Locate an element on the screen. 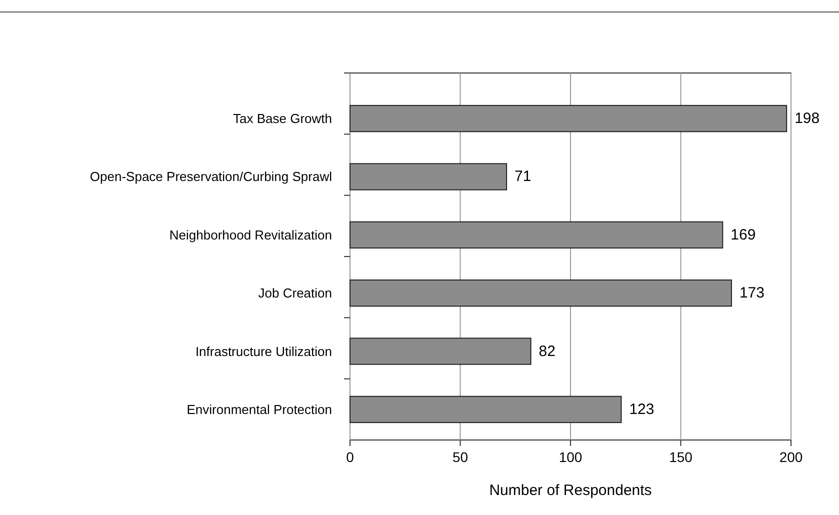 The height and width of the screenshot is (515, 839). data-label: 71 is located at coordinates (523, 177).